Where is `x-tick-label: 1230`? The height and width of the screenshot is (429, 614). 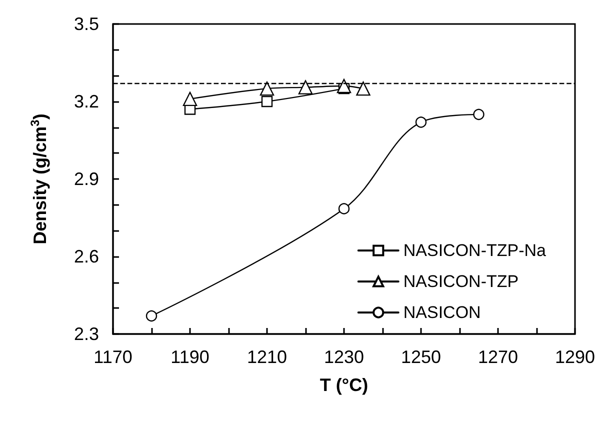 x-tick-label: 1230 is located at coordinates (344, 357).